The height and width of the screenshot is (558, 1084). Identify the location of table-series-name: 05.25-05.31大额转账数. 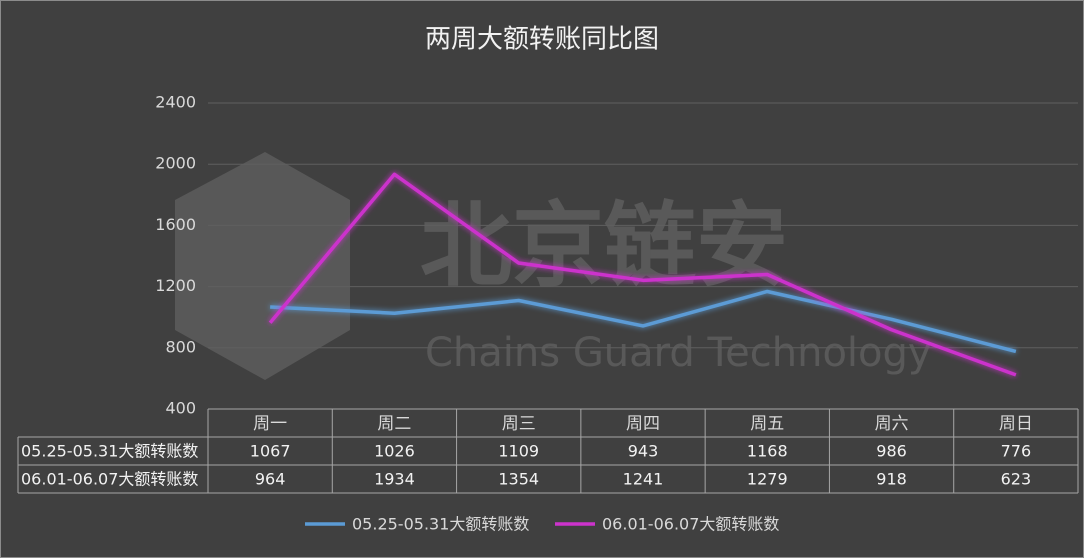
(109, 451).